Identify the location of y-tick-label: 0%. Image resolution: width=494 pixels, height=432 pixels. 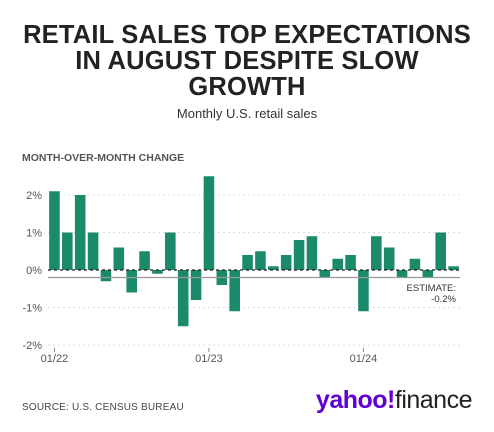
(34, 271).